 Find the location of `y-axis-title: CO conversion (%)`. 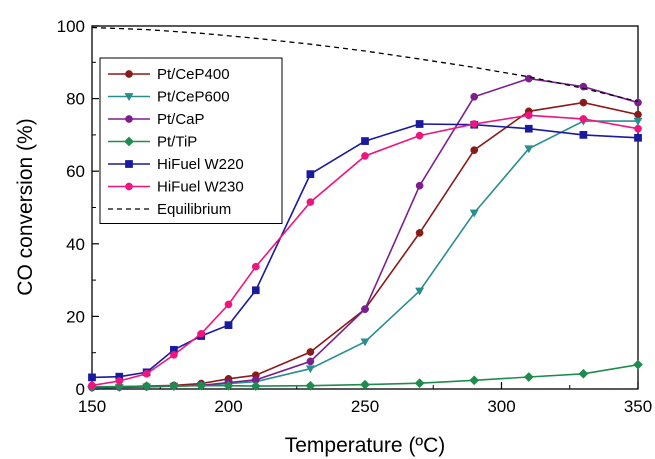

y-axis-title: CO conversion (%) is located at coordinates (25, 206).